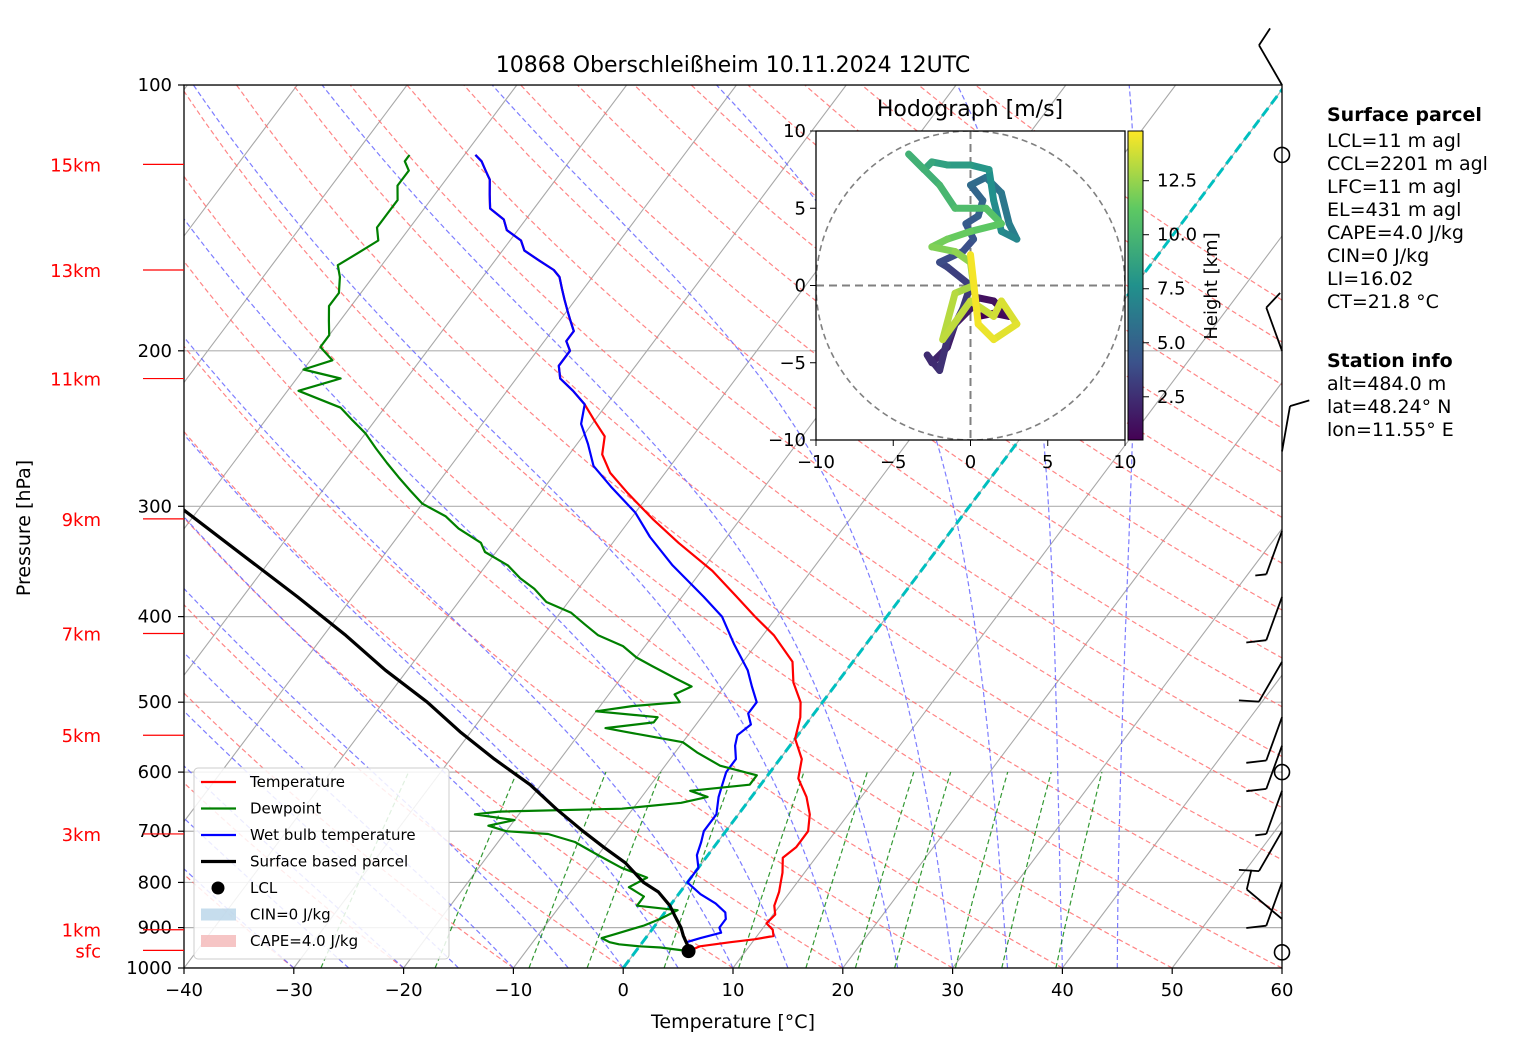  Describe the element at coordinates (622, 990) in the screenshot. I see `x-tick-label: 0` at that location.